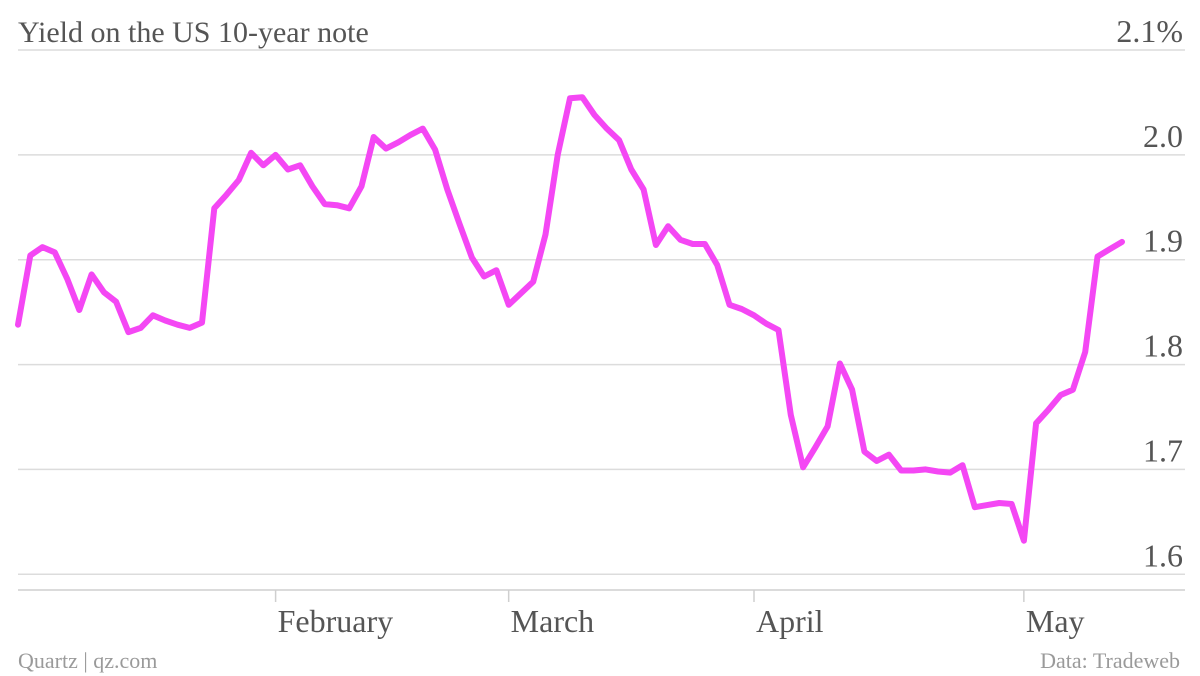 Image resolution: width=1200 pixels, height=676 pixels. I want to click on x-tick-label: May, so click(1055, 621).